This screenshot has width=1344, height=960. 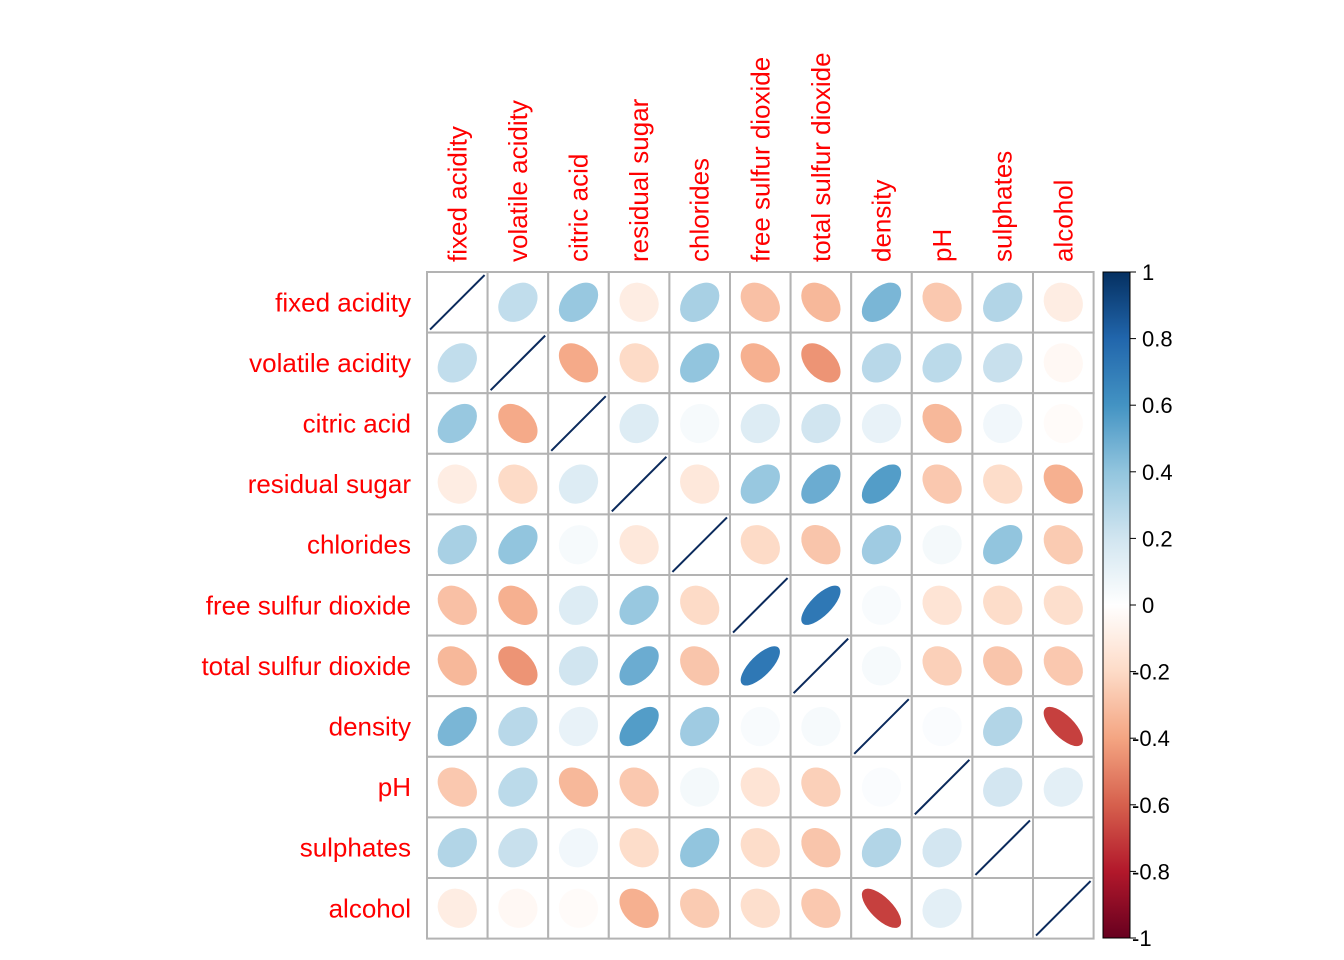 What do you see at coordinates (359, 545) in the screenshot?
I see `row-label: chlorides` at bounding box center [359, 545].